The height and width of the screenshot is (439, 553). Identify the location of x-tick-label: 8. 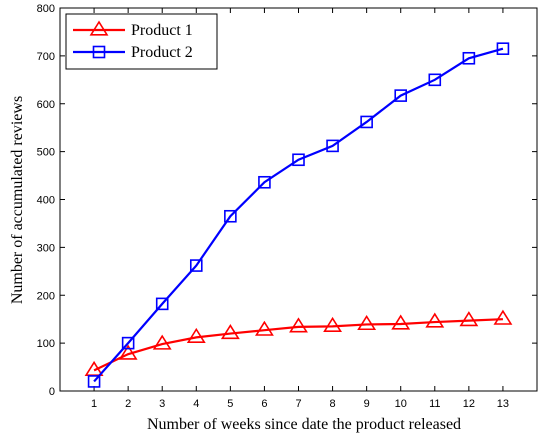
(333, 404).